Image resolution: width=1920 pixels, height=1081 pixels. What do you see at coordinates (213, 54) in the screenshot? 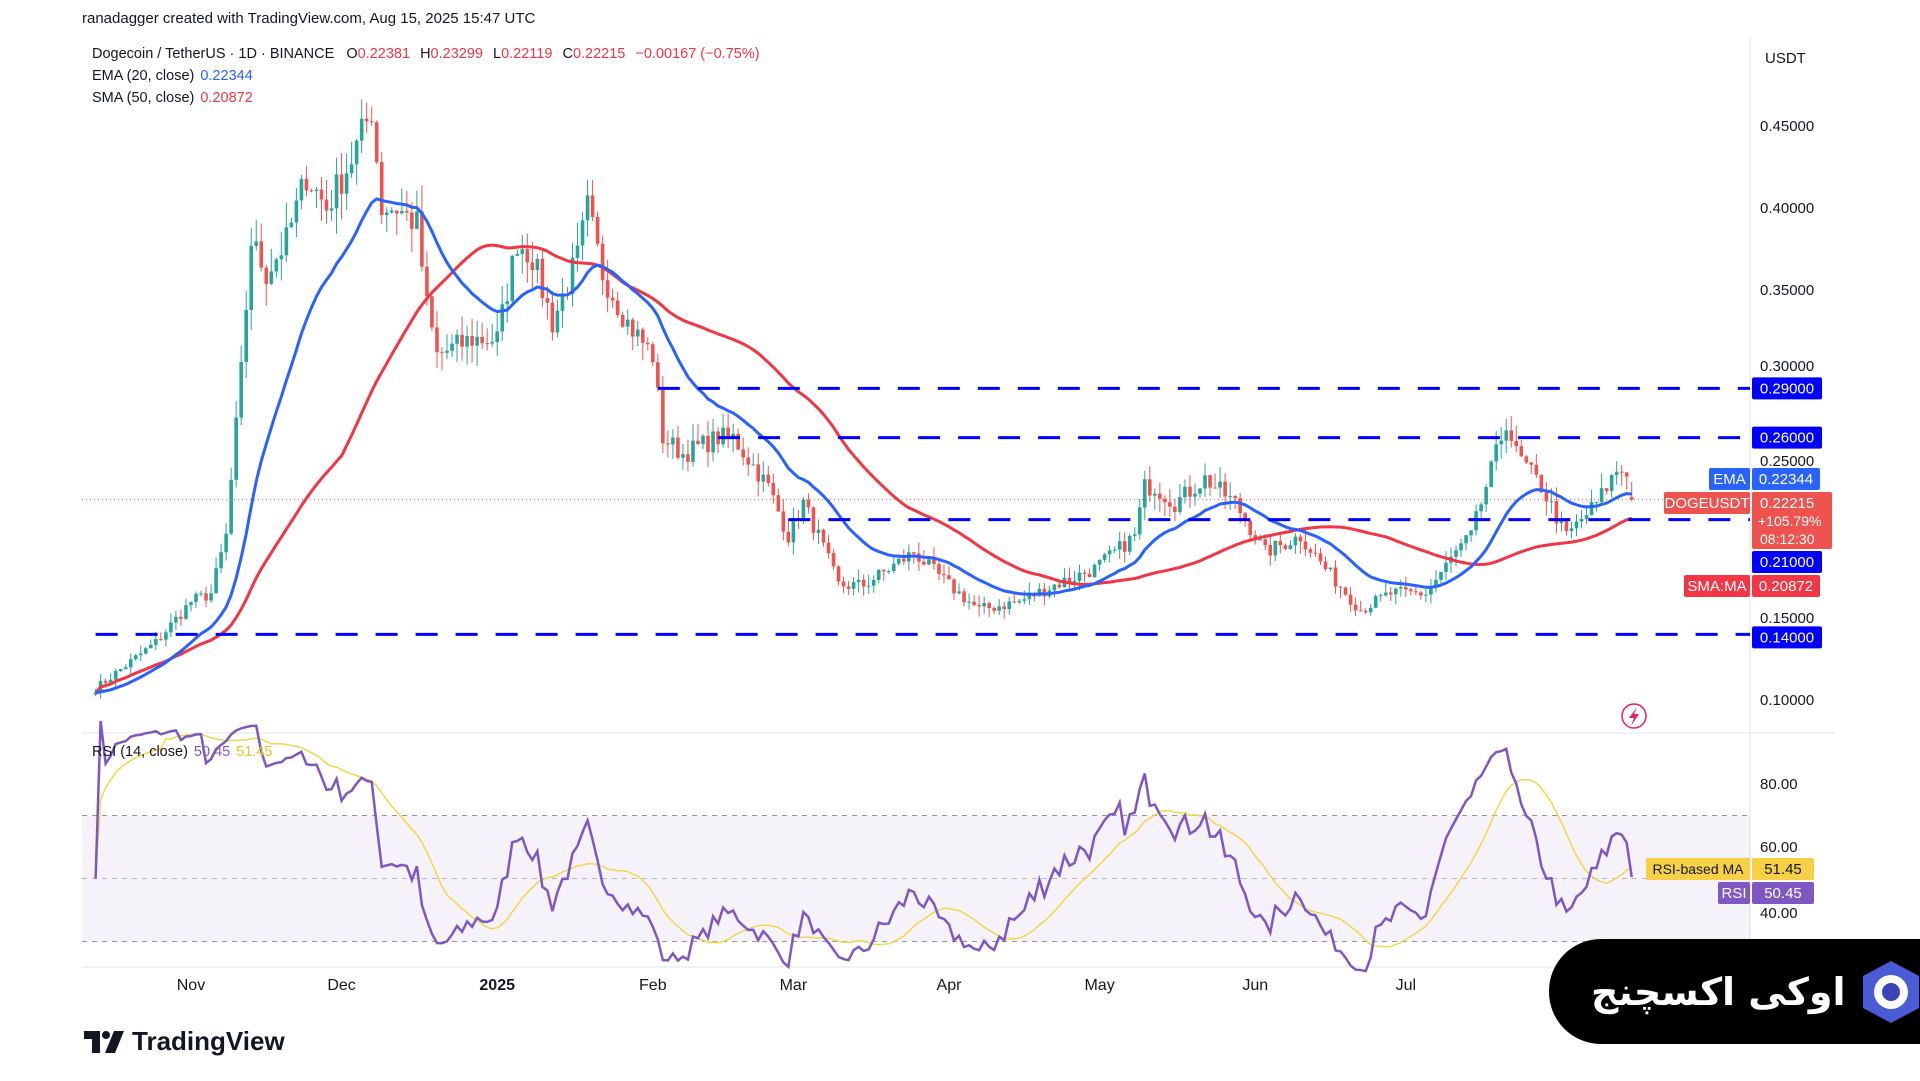
I see `symbol-title: Dogecoin / TetherUS · 1D · BINANCE` at bounding box center [213, 54].